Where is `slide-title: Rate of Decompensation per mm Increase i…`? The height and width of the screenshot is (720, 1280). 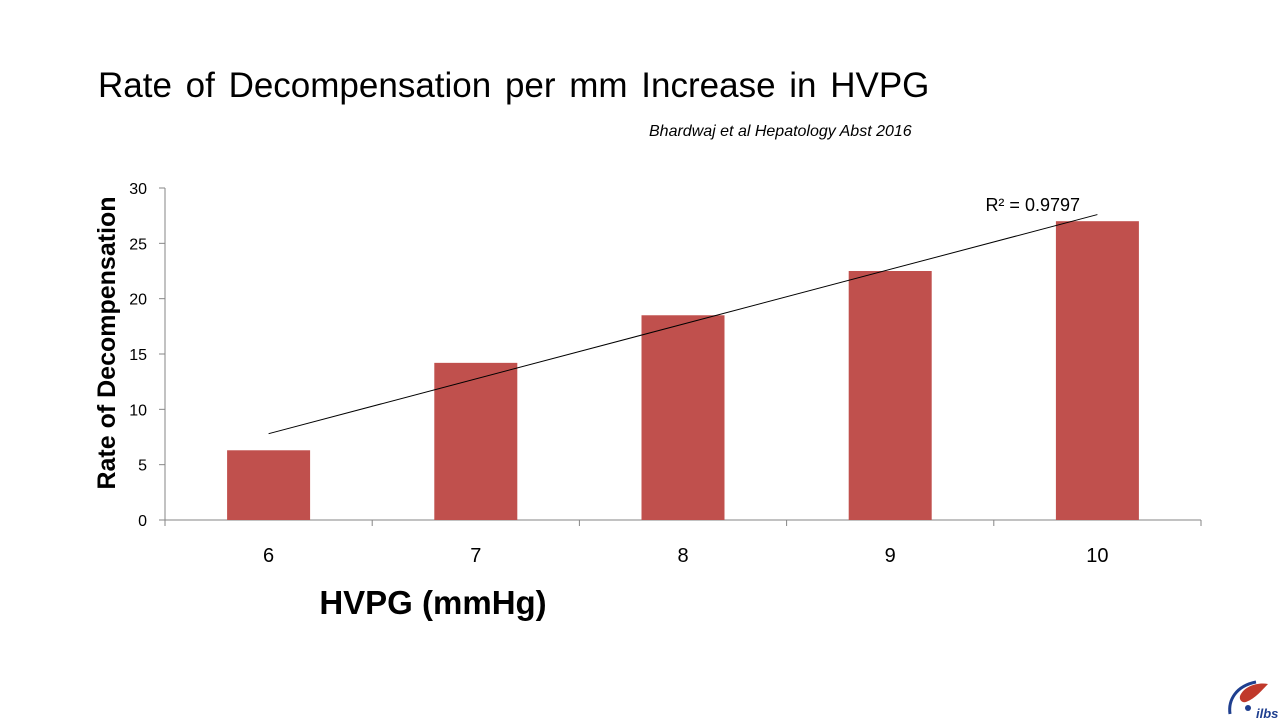
slide-title: Rate of Decompensation per mm Increase i… is located at coordinates (514, 85).